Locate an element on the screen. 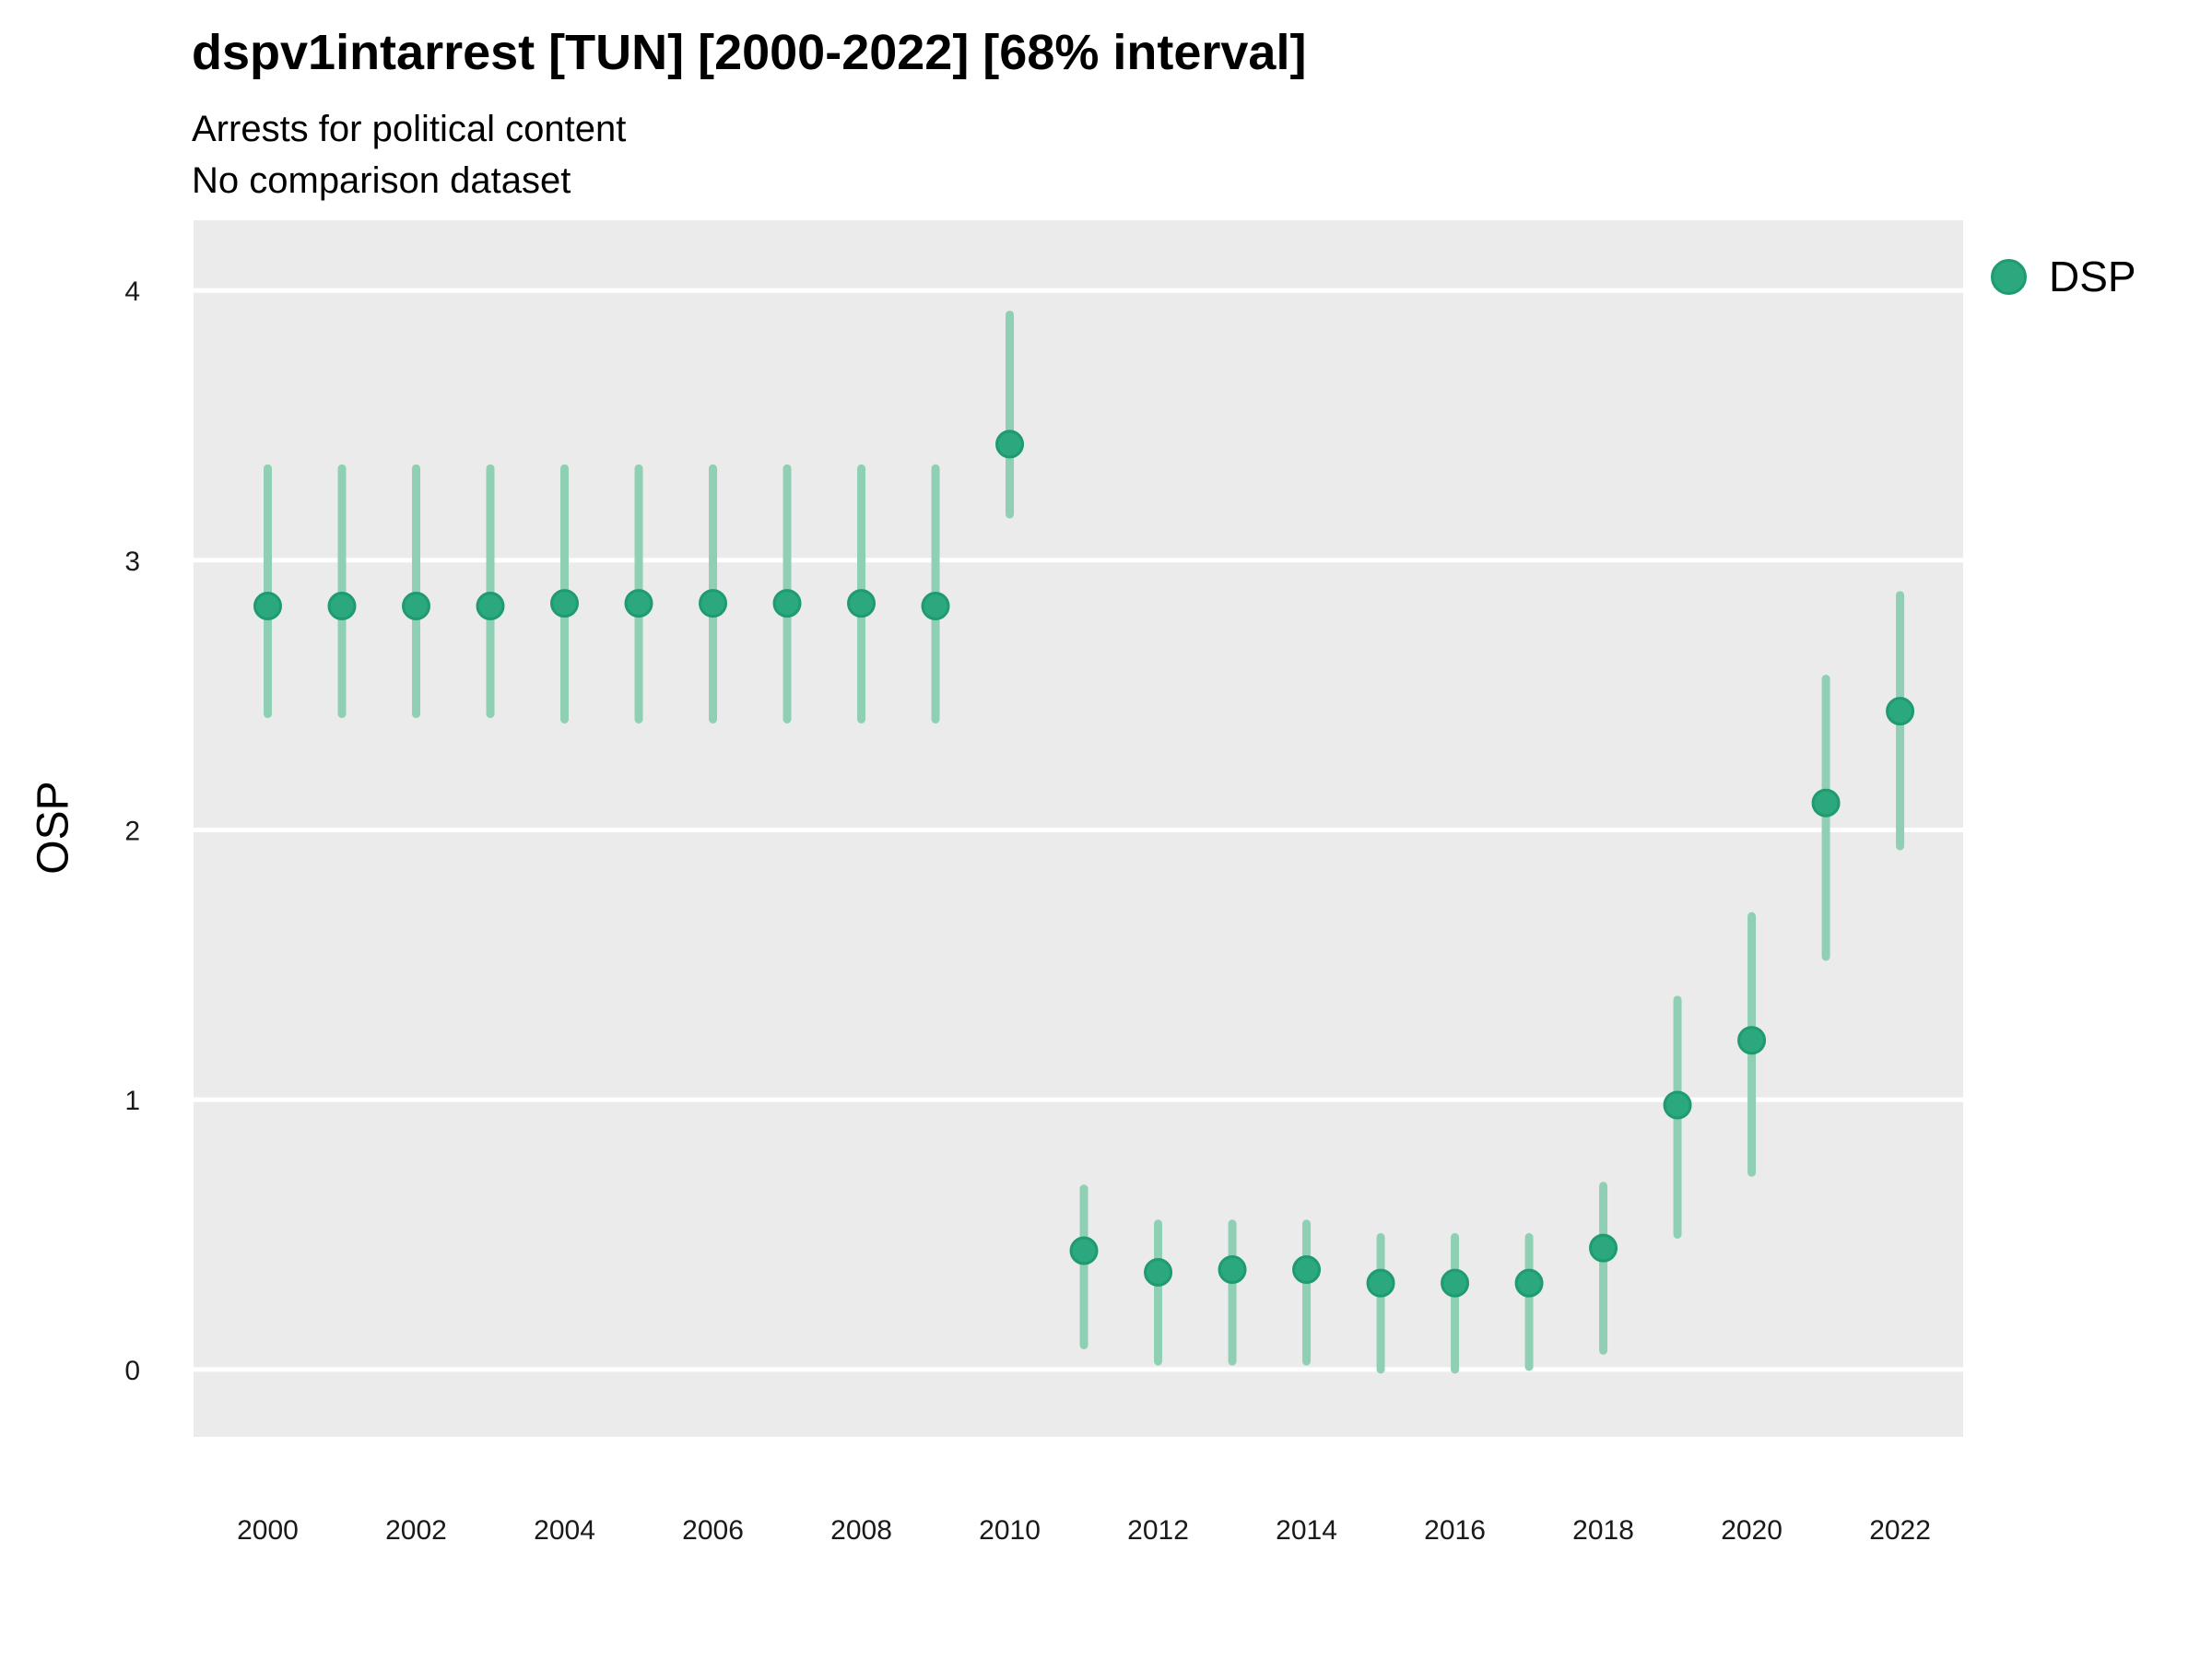  x-tick-label-2018: 2018 is located at coordinates (1603, 1530).